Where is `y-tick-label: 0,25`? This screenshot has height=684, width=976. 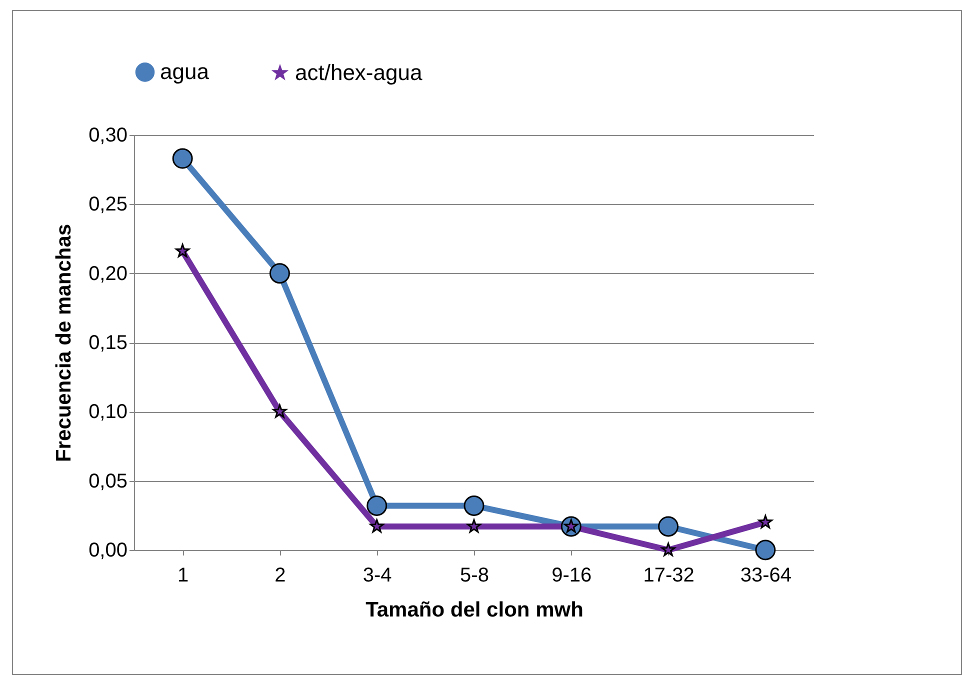 y-tick-label: 0,25 is located at coordinates (108, 205).